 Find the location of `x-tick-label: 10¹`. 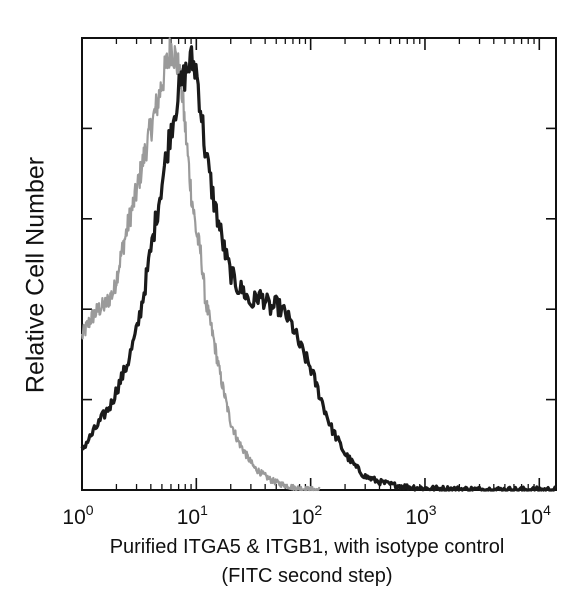

x-tick-label: 10¹ is located at coordinates (192, 515).